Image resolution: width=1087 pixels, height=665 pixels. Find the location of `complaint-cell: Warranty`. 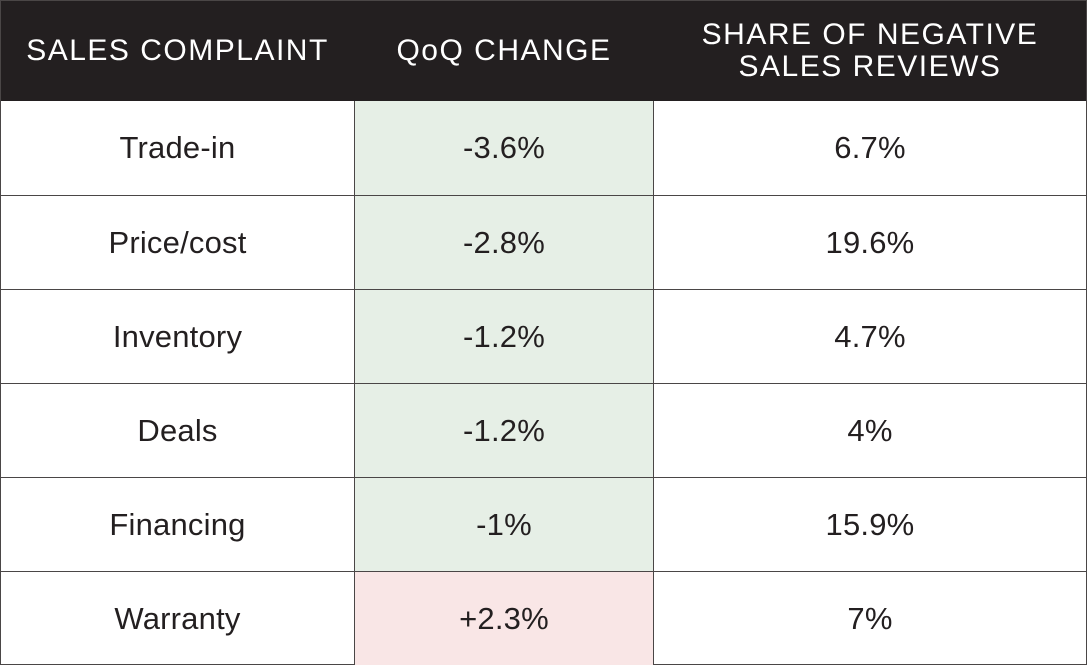

complaint-cell: Warranty is located at coordinates (177, 618).